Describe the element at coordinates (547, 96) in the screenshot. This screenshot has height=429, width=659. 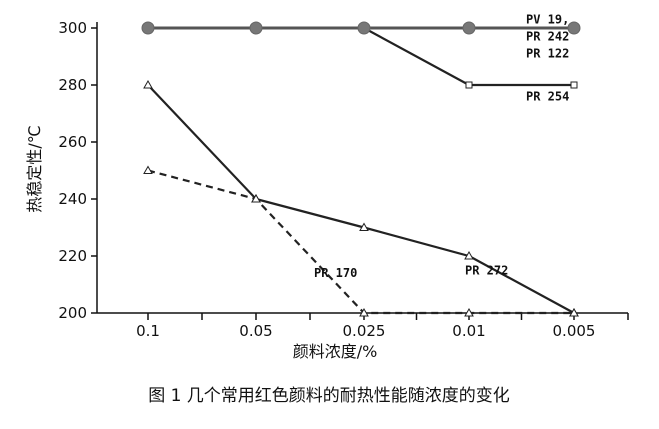
I see `series-annotation: PR 254` at that location.